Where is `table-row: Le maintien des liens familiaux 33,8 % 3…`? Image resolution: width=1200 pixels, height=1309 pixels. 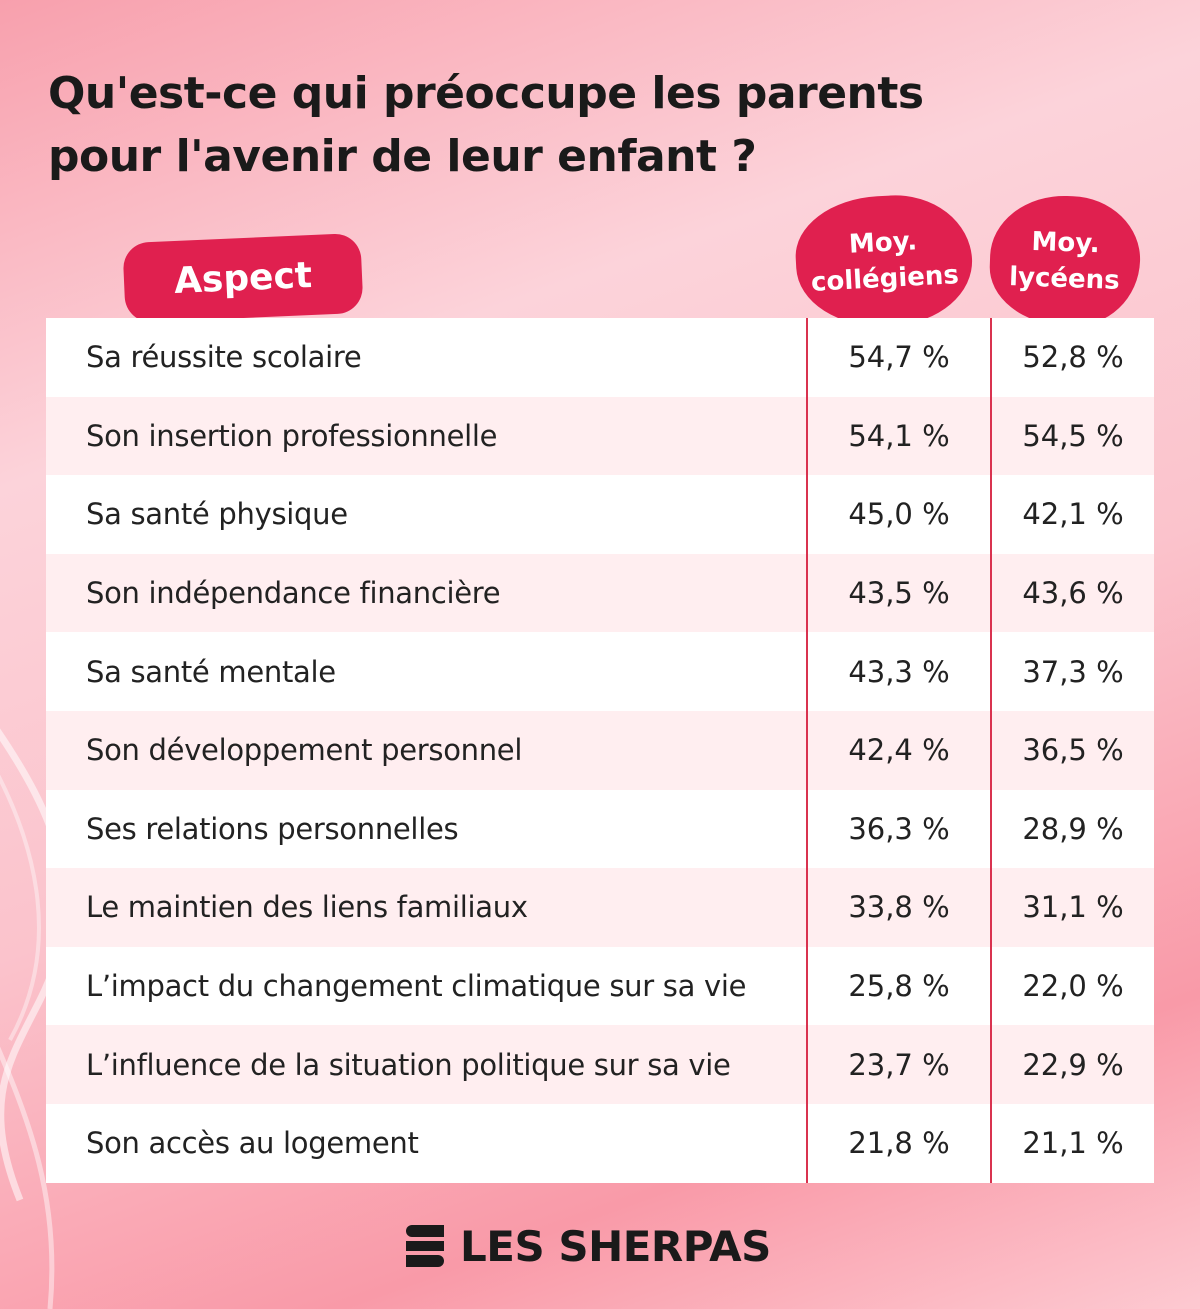
table-row: Le maintien des liens familiaux 33,8 % 3… is located at coordinates (600, 907).